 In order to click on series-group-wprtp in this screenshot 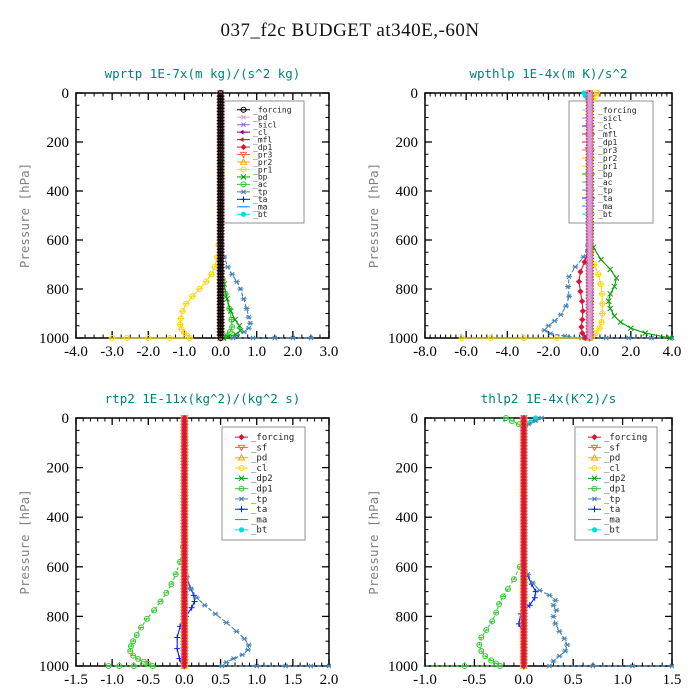, I will do `click(211, 216)`.